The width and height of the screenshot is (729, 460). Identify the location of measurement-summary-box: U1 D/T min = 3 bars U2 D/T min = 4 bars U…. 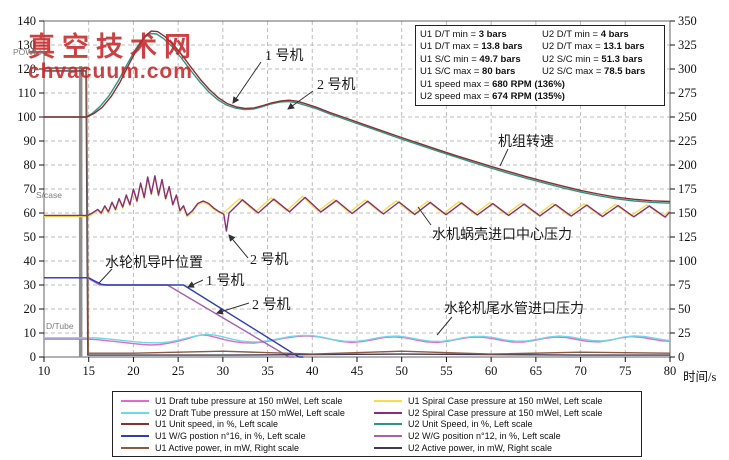
(540, 66).